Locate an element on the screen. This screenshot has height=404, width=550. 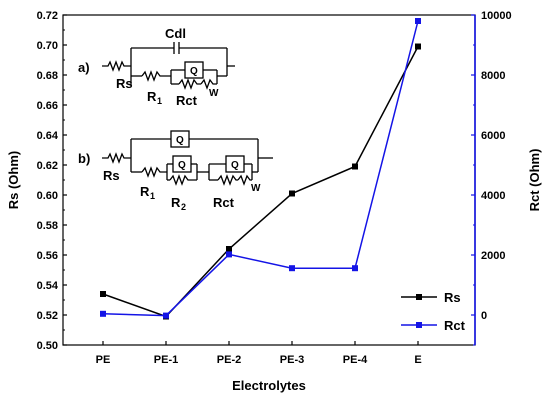
left-tick-label: 0.64 is located at coordinates (48, 136).